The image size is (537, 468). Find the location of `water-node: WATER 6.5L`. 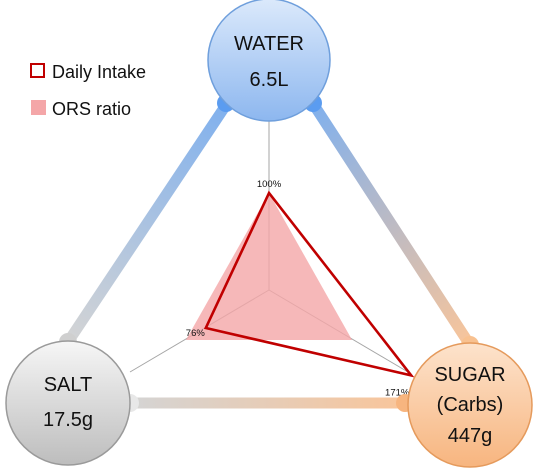

water-node: WATER 6.5L is located at coordinates (269, 61).